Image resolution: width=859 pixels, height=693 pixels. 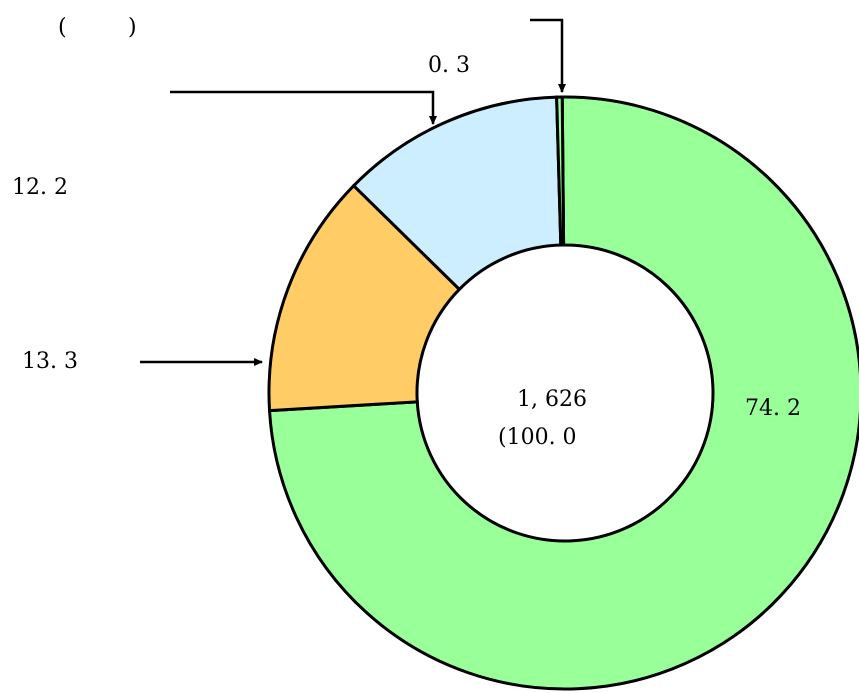 I want to click on slice-value-label-2: 12. 2, so click(x=40, y=187).